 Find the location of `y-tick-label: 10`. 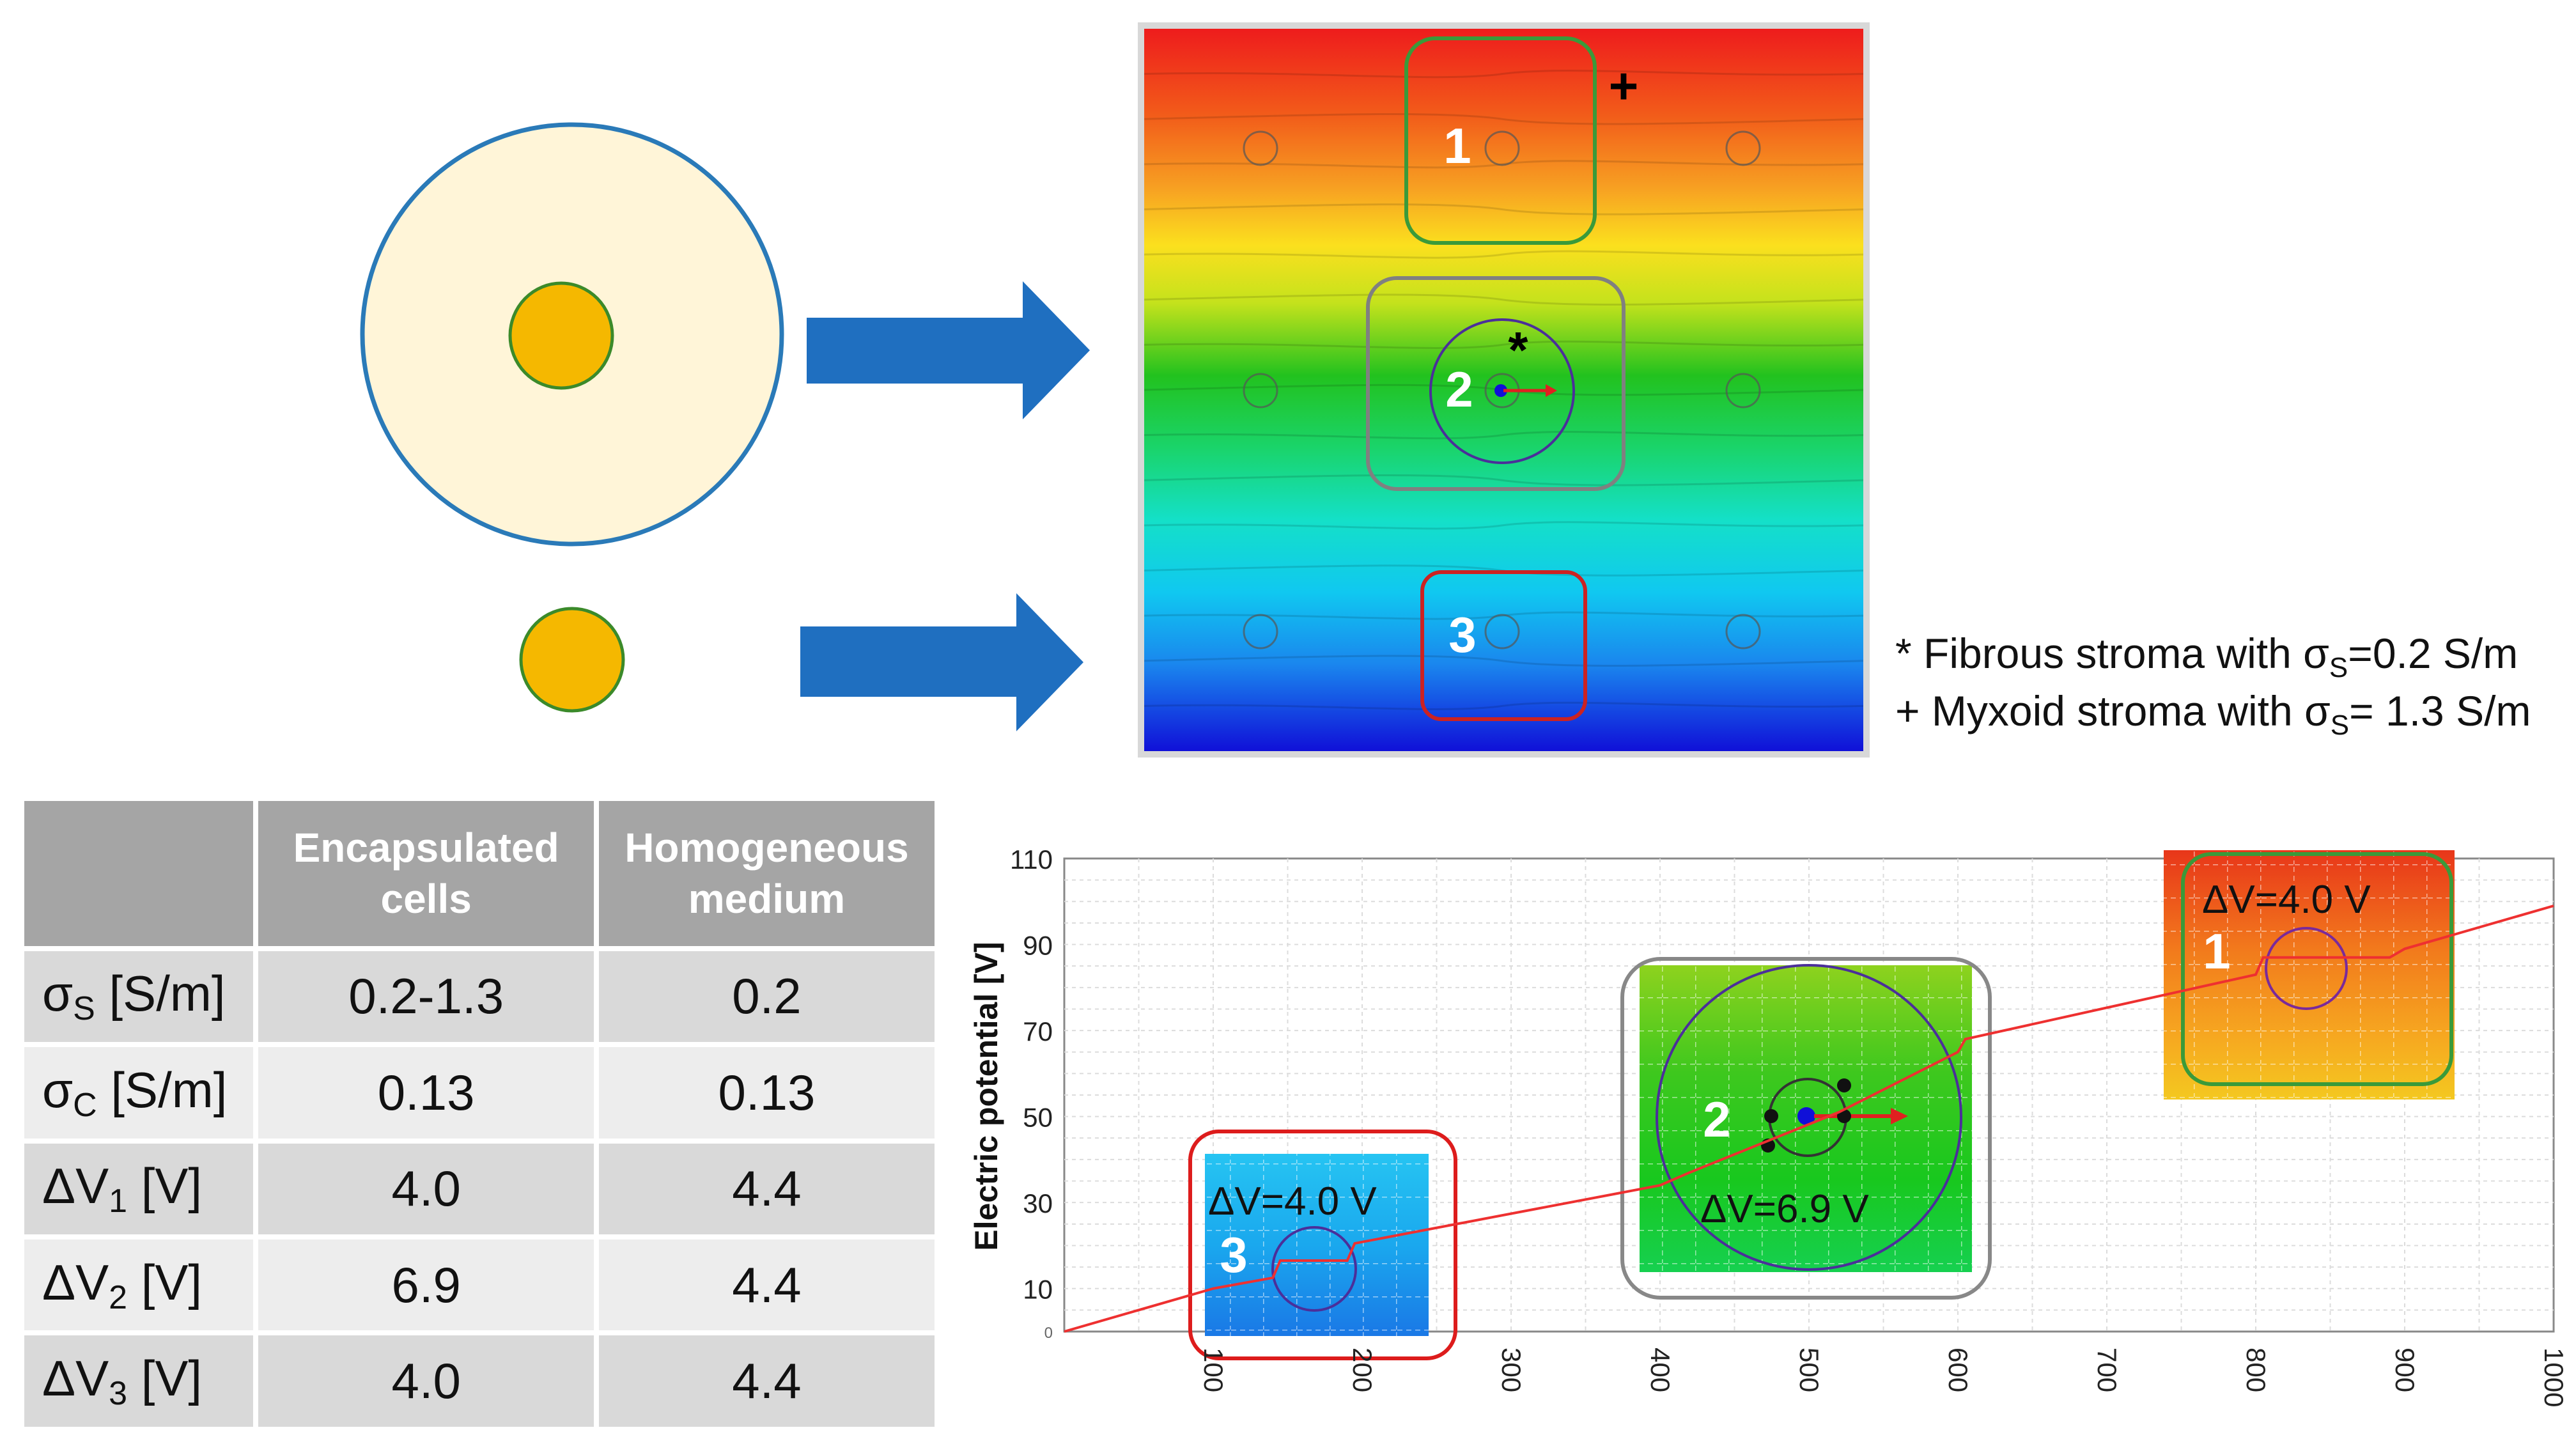

y-tick-label: 10 is located at coordinates (1038, 1290).